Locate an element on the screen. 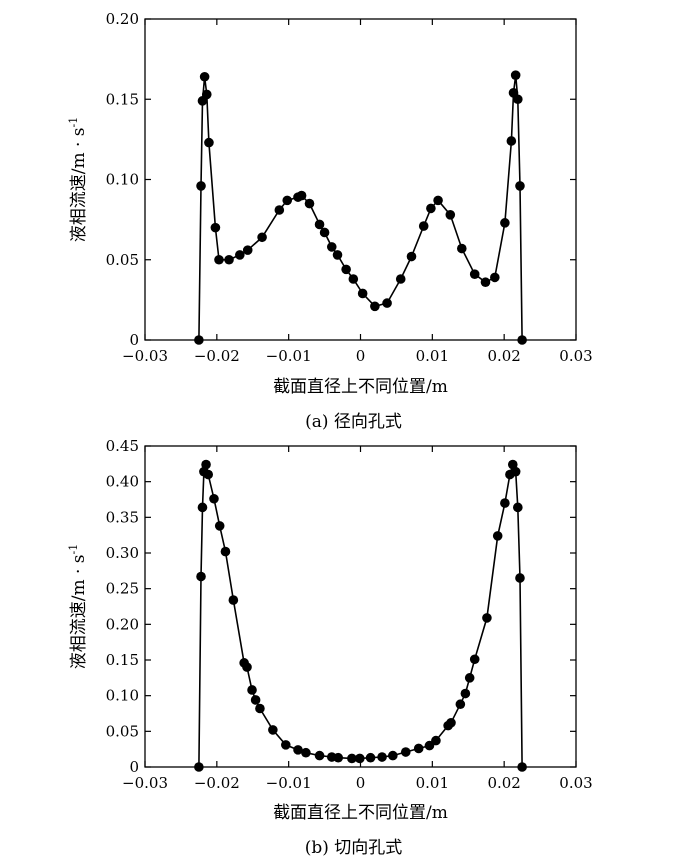  chart1-y-axis-label-main: 液相流速/m · s is located at coordinates (79, 611).